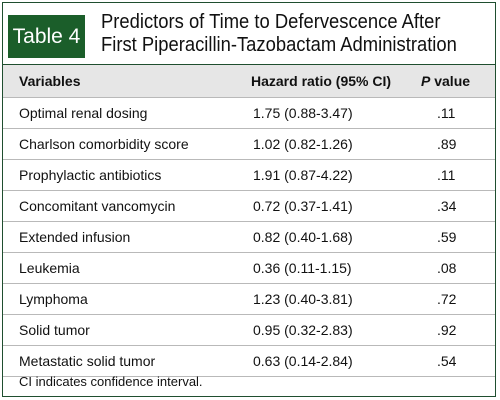  Describe the element at coordinates (75, 237) in the screenshot. I see `cell-variable: Extended infusion` at that location.